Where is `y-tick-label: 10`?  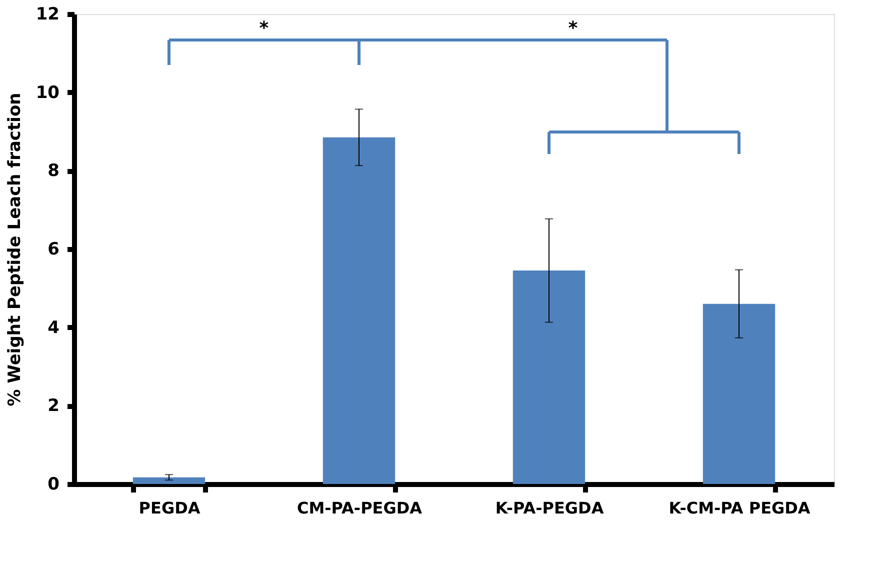
y-tick-label: 10 is located at coordinates (48, 92).